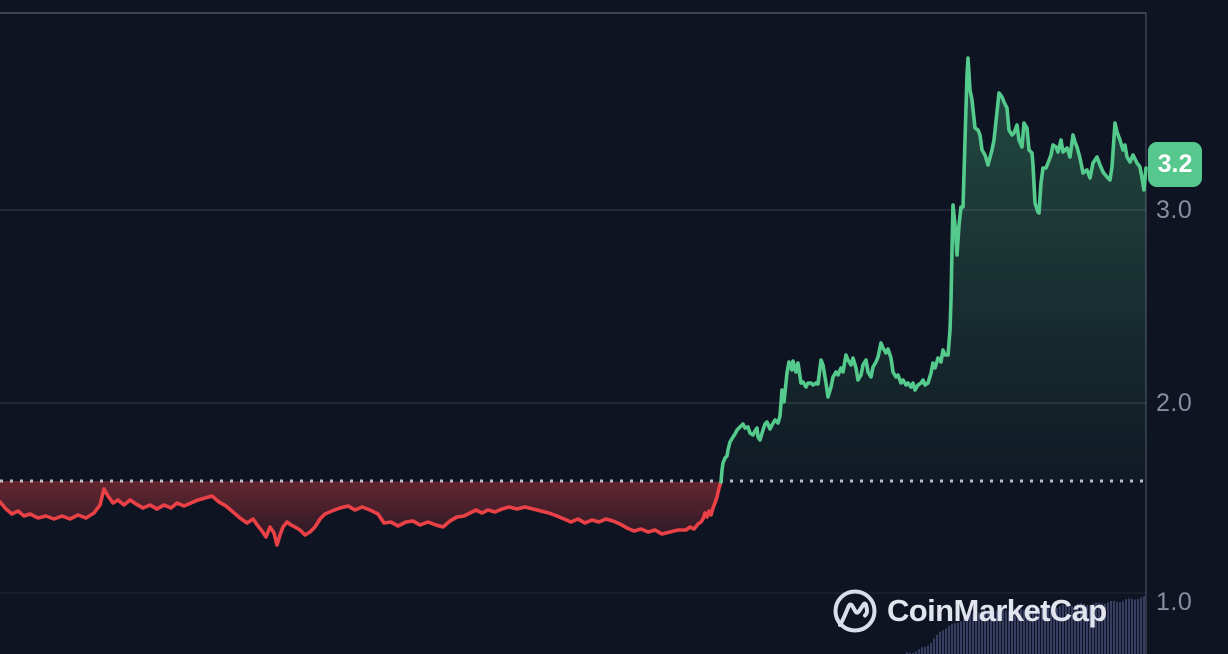  I want to click on current-price-label: 3.2, so click(1175, 164).